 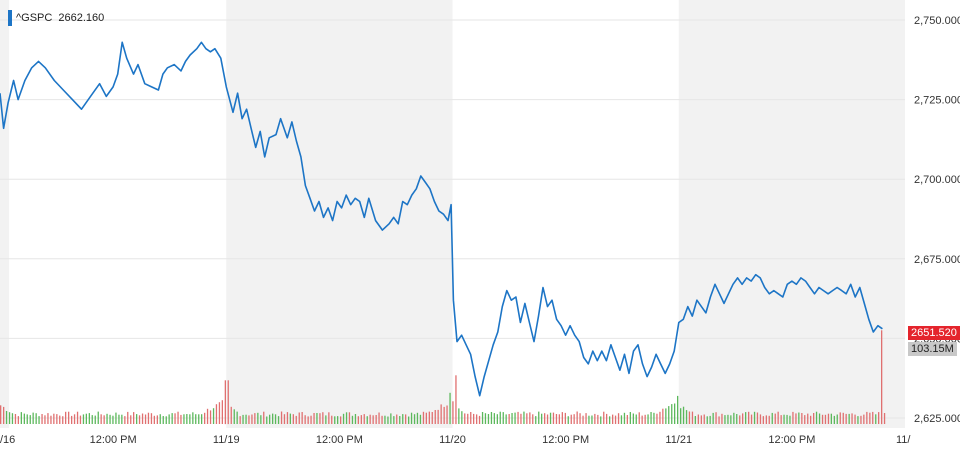 I want to click on x-tick-label-8: 11/, so click(x=903, y=440).